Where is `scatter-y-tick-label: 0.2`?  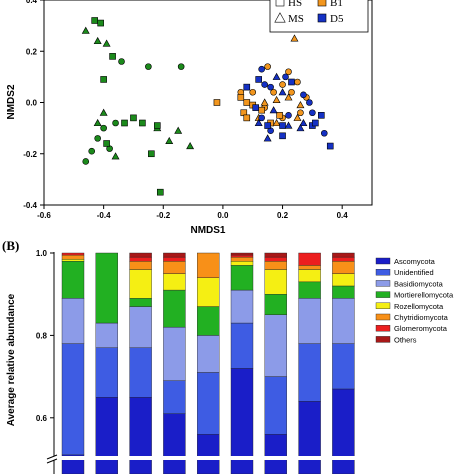 scatter-y-tick-label: 0.2 is located at coordinates (32, 51).